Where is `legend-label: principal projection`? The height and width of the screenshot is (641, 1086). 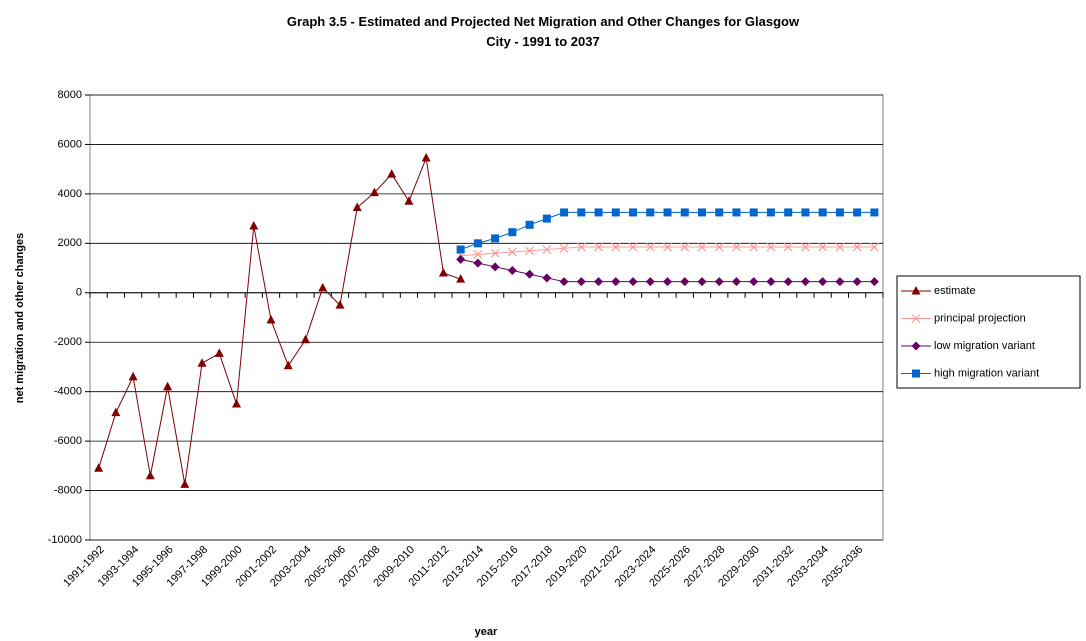 legend-label: principal projection is located at coordinates (980, 318).